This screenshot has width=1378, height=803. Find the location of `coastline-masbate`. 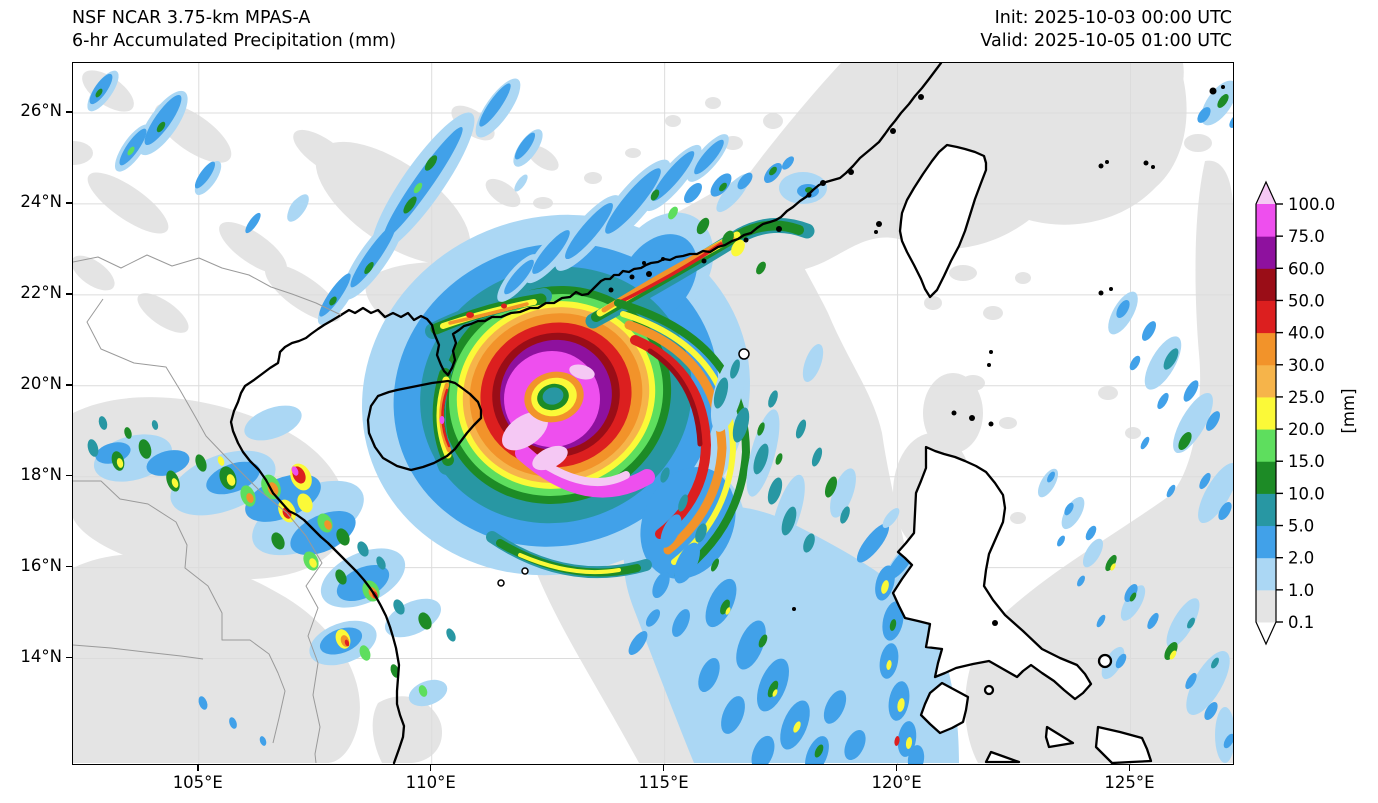

coastline-masbate is located at coordinates (1059, 737).